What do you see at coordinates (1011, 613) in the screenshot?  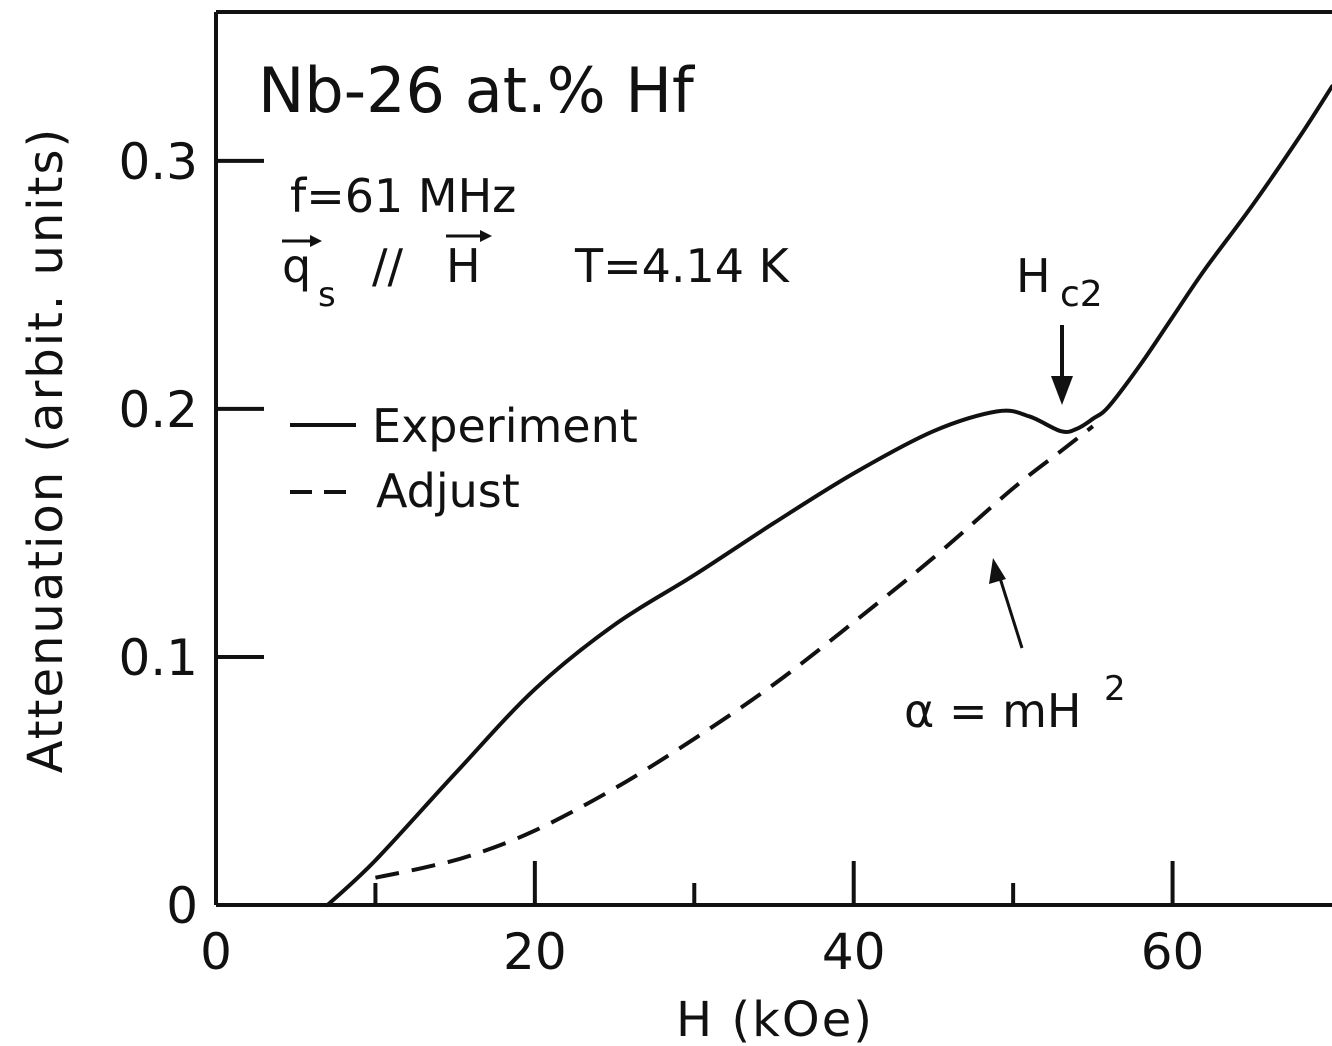 I see `alpha-arrow-shaft` at bounding box center [1011, 613].